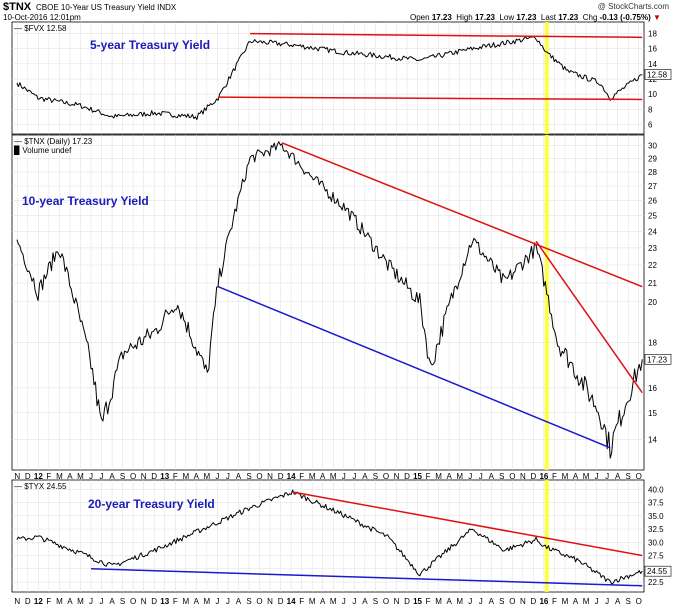  I want to click on symbol: $TNX, so click(17, 7).